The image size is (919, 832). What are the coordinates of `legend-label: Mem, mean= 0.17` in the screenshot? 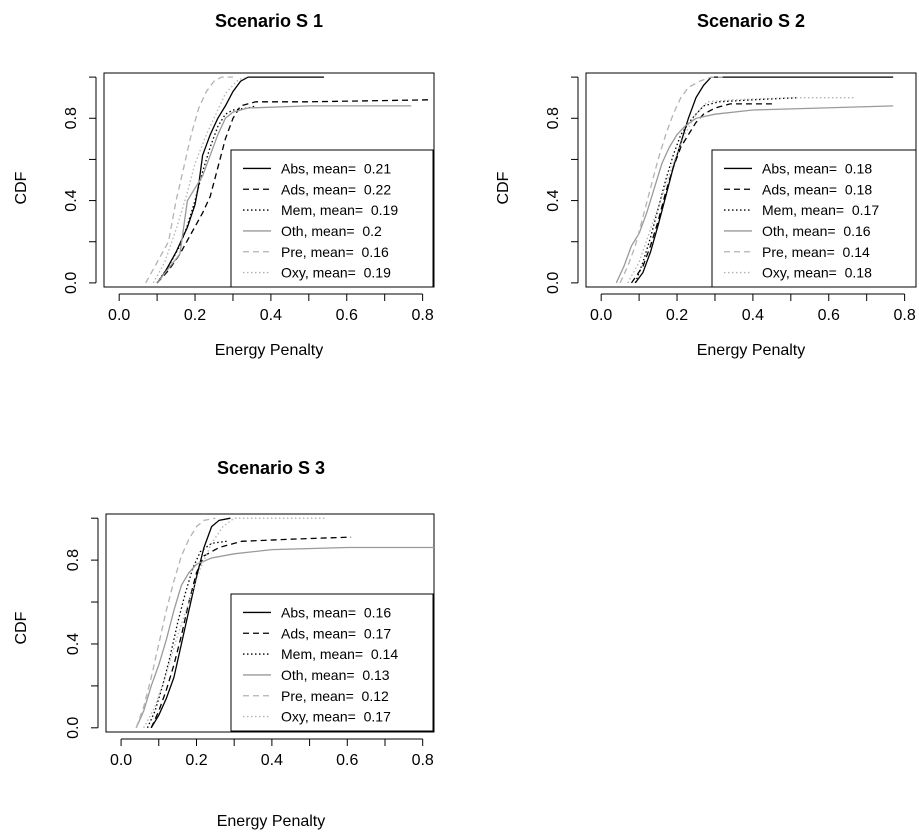 It's located at (820, 210).